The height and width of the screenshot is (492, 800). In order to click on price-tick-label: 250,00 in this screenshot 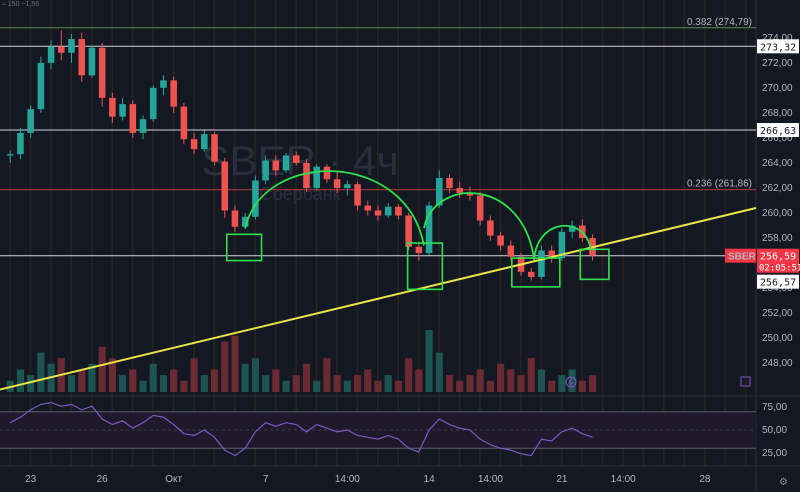, I will do `click(777, 338)`.